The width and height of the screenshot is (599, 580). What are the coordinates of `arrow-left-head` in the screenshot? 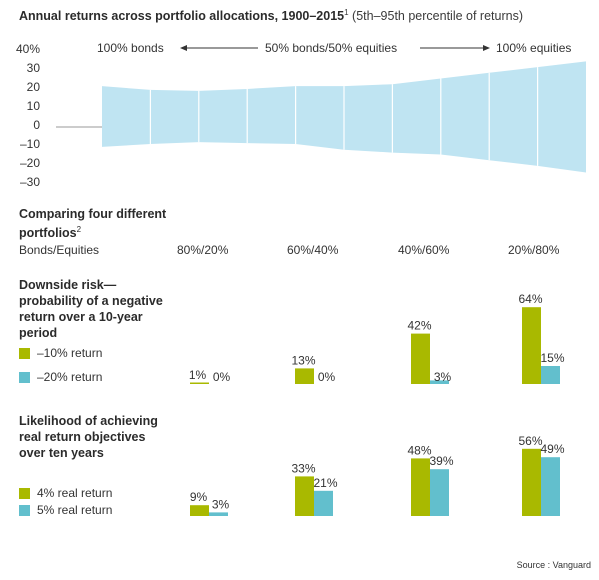 It's located at (183, 48).